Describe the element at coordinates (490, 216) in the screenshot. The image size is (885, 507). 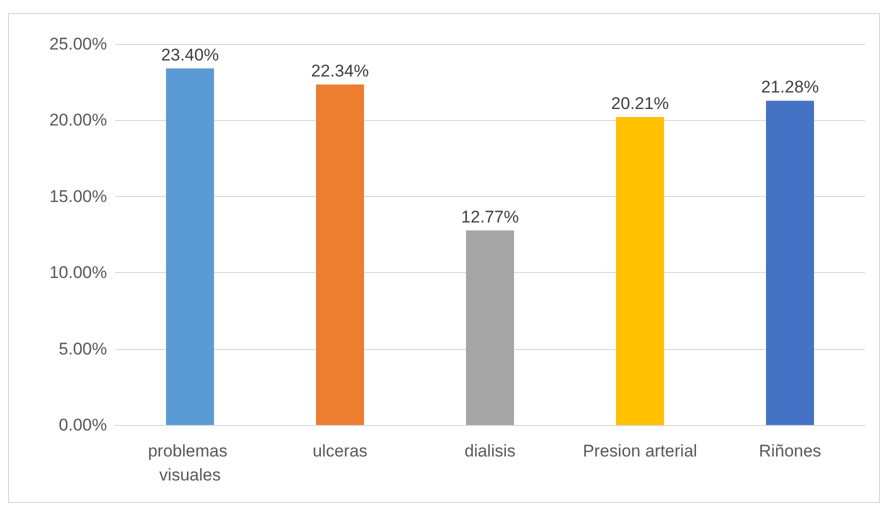
I see `data-label: 12.77%` at that location.